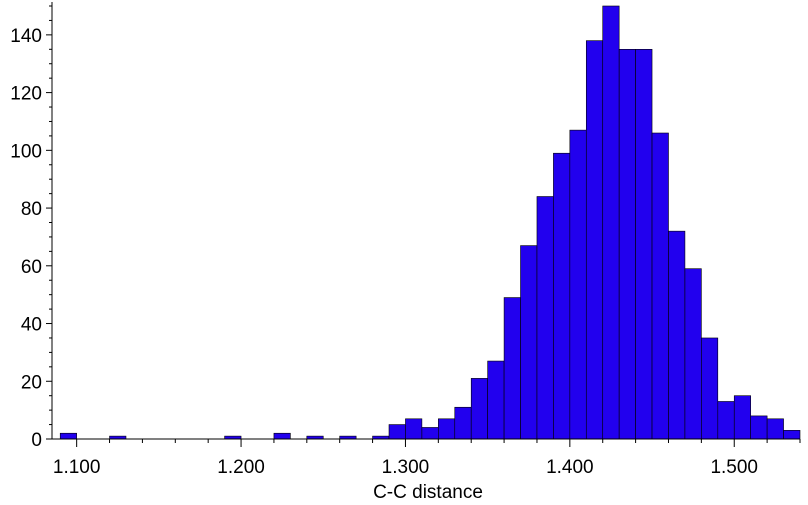  I want to click on y-tick-label: 120, so click(26, 94).